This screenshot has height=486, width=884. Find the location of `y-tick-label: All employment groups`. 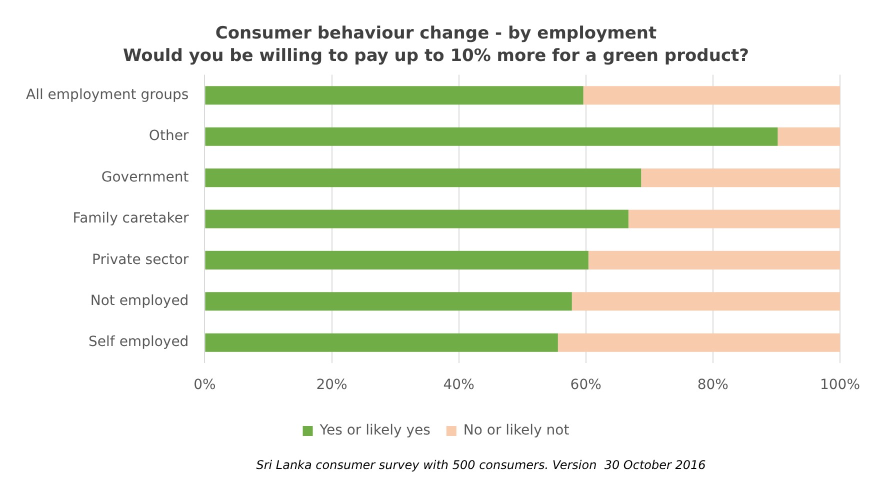

y-tick-label: All employment groups is located at coordinates (107, 95).